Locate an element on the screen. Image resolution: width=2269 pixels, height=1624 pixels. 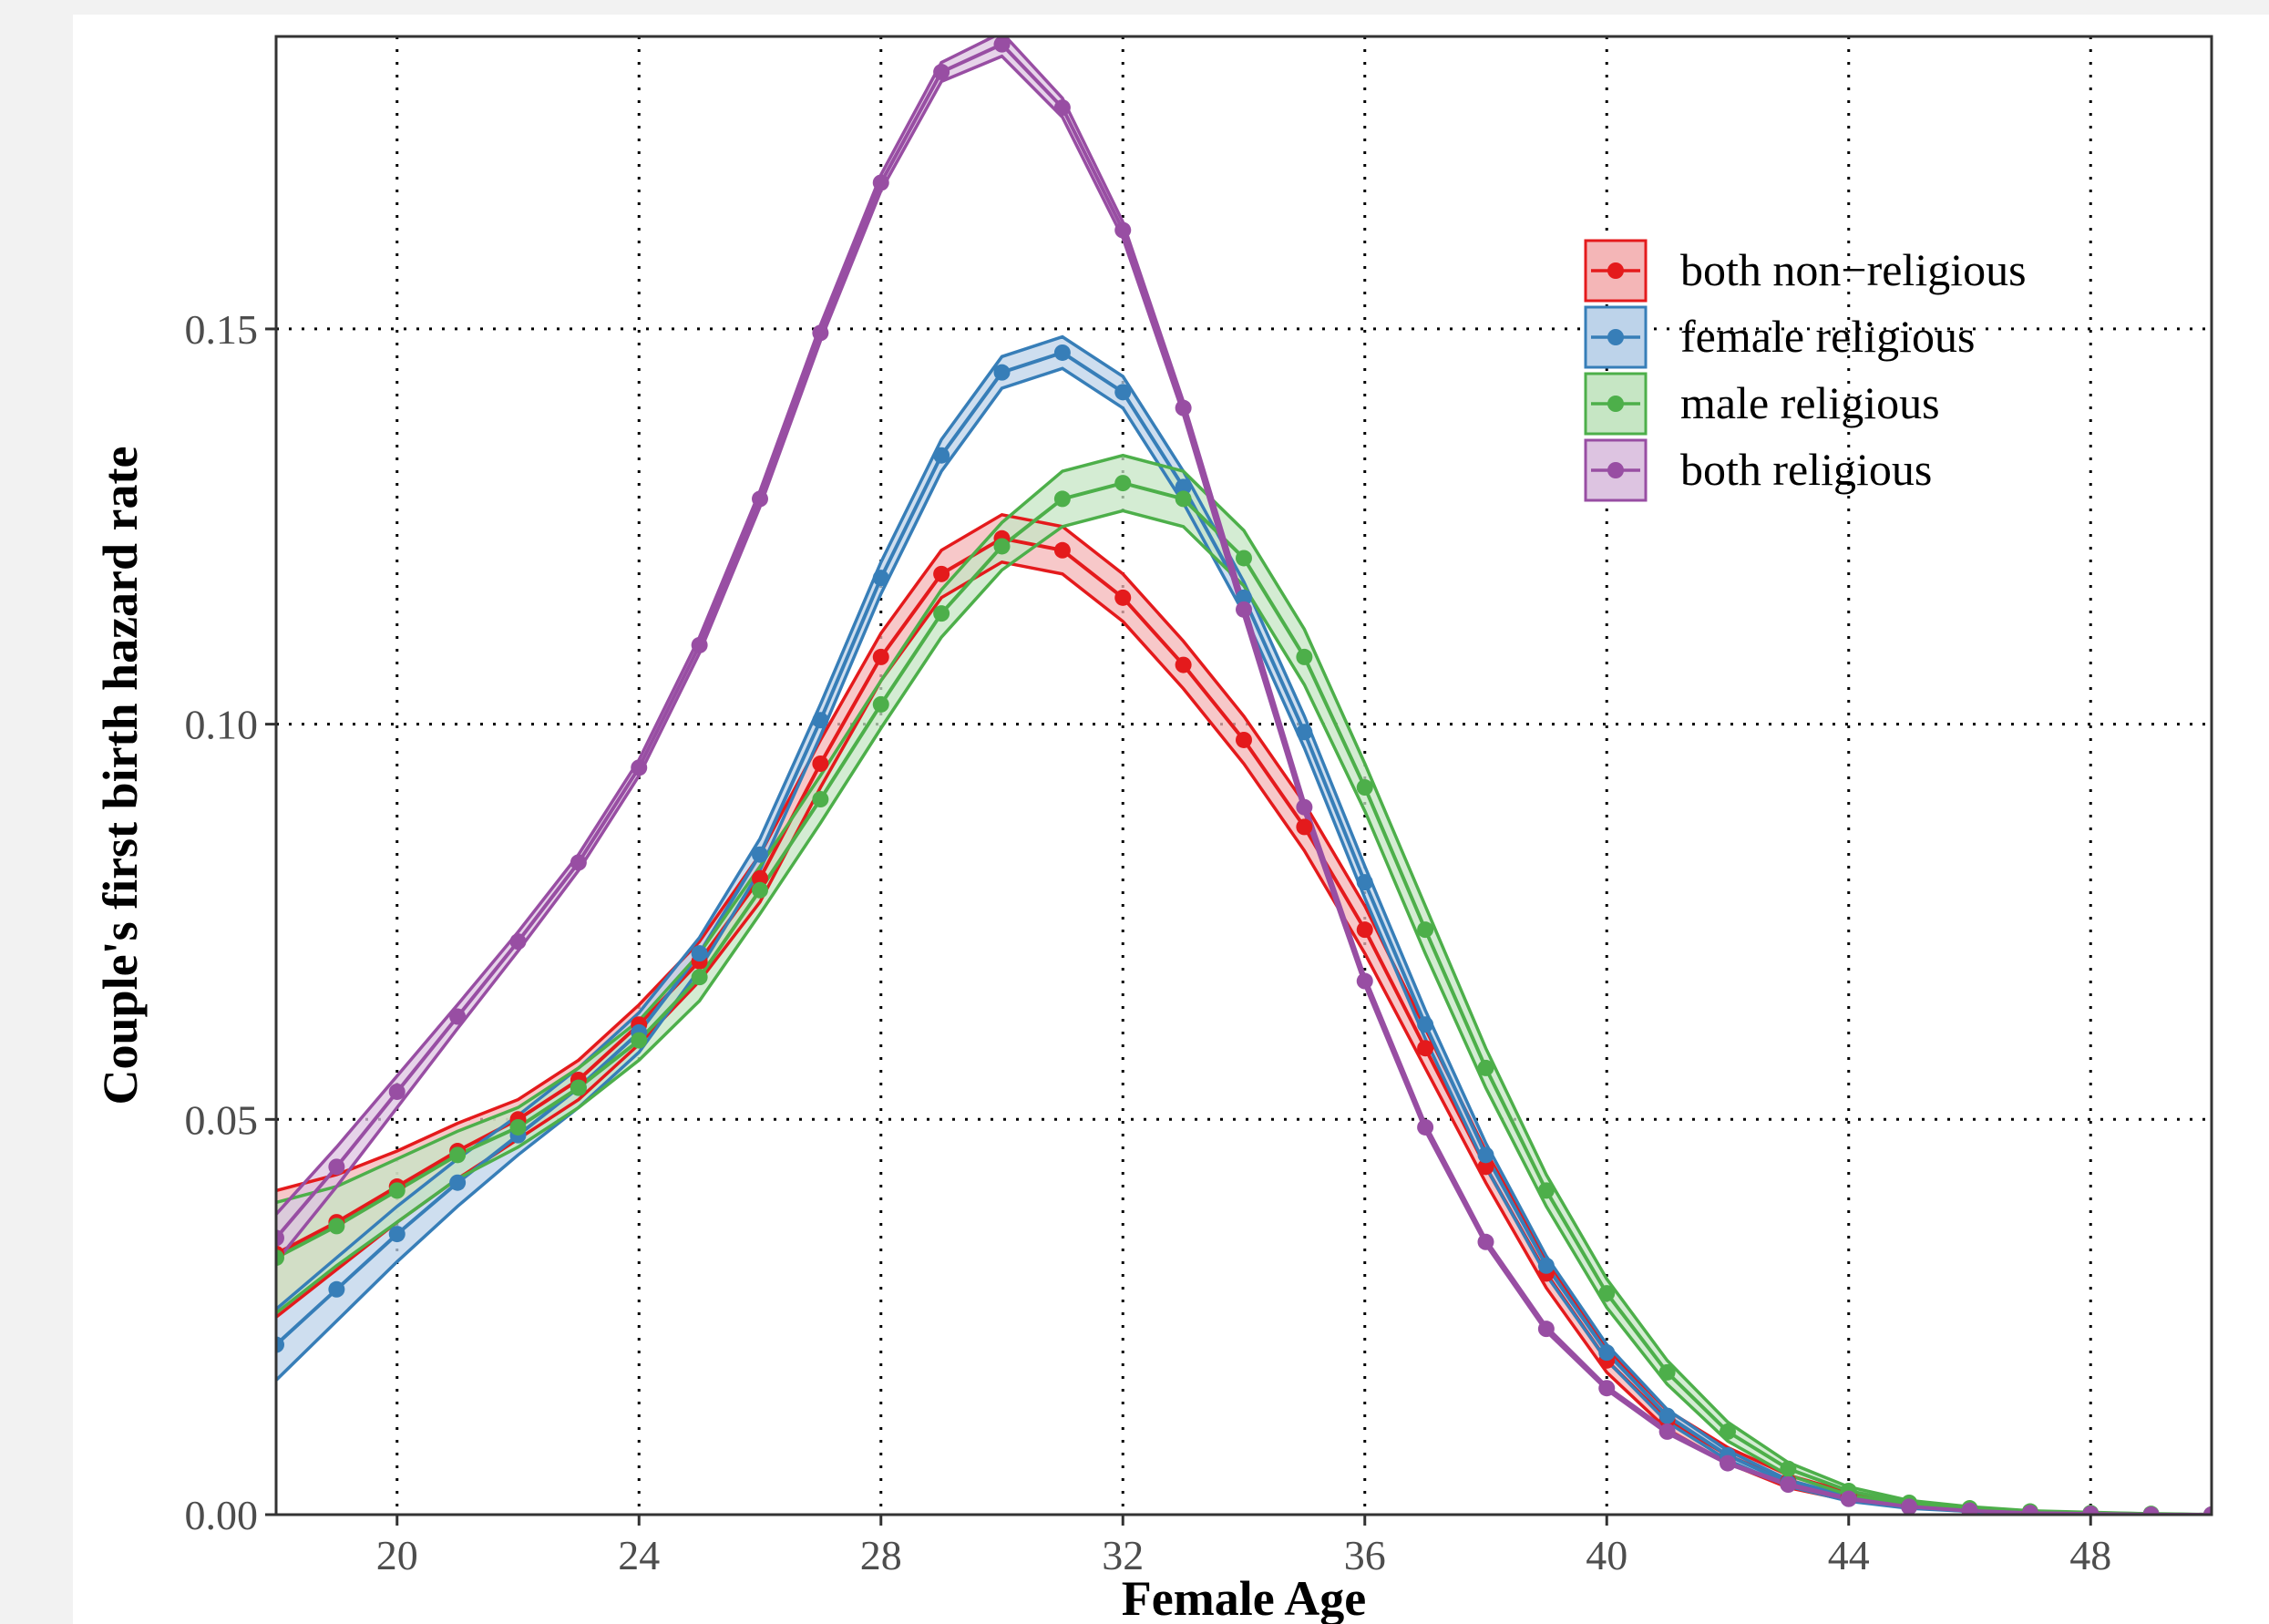
legend-label-0: both non−religious is located at coordinates (1853, 269).